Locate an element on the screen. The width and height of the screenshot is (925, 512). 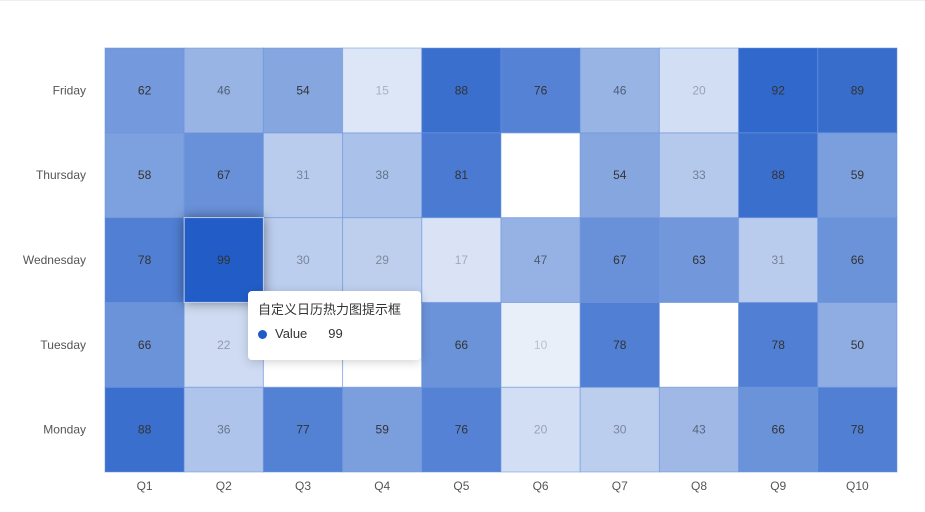
x-tick-label-q5: Q5 is located at coordinates (461, 486).